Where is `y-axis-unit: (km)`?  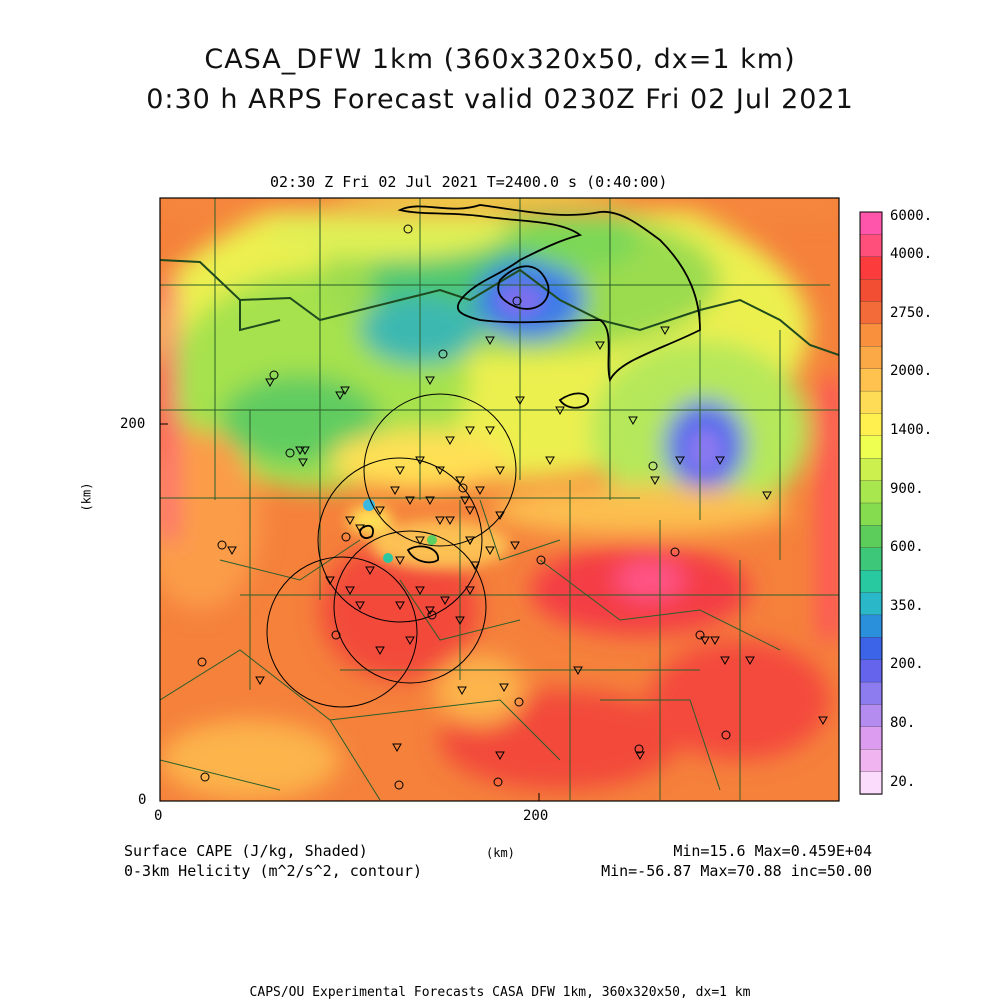
y-axis-unit: (km) is located at coordinates (86, 497).